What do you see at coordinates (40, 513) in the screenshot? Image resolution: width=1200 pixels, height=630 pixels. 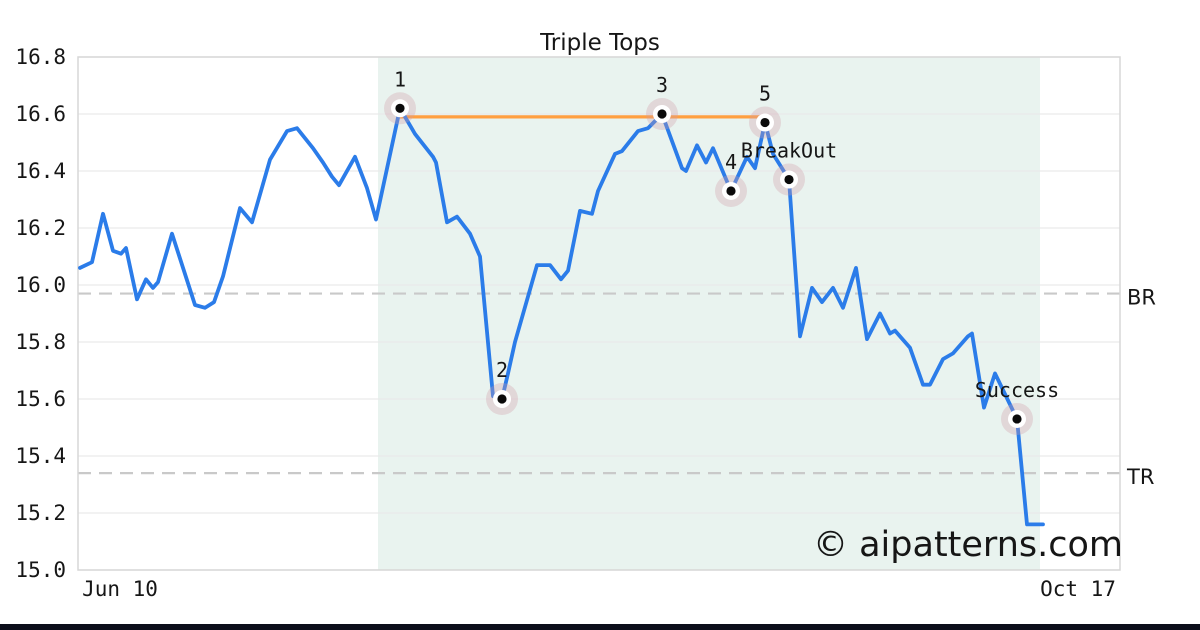 I see `y-tick-label: 15.2` at bounding box center [40, 513].